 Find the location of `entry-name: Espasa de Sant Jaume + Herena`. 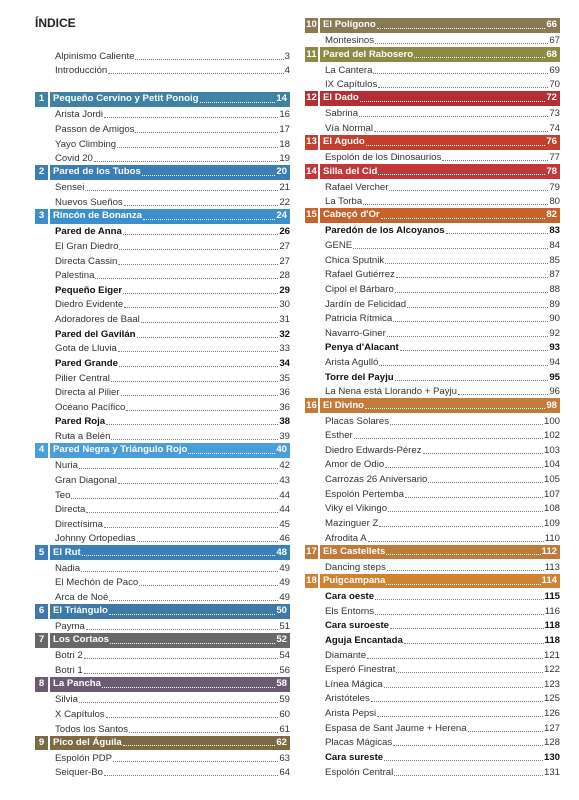

entry-name: Espasa de Sant Jaume + Herena is located at coordinates (396, 728).